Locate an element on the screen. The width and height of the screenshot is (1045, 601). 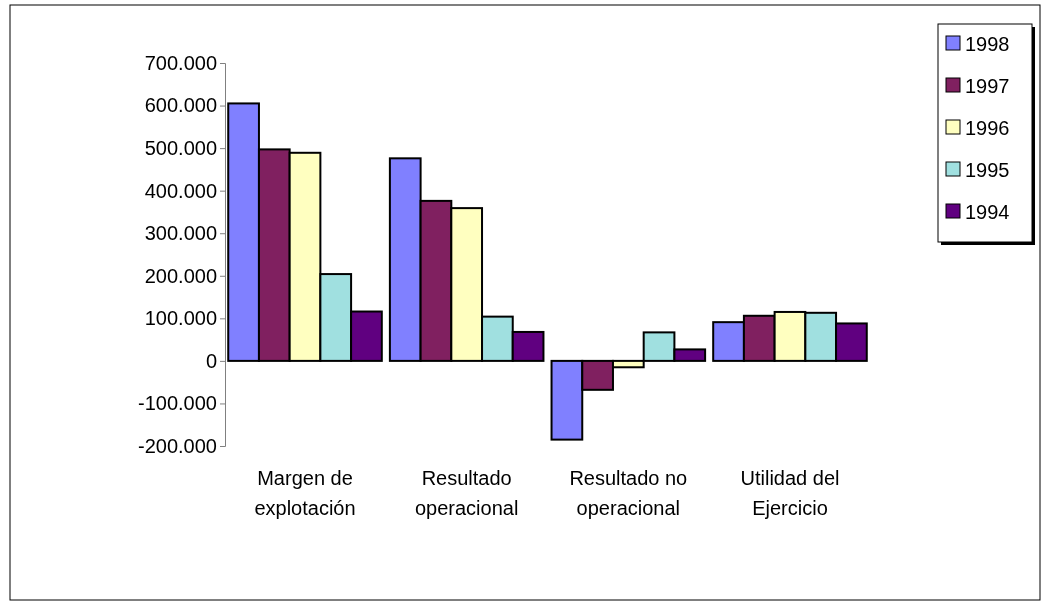
y-tick-label: 300.000 is located at coordinates (180, 233).